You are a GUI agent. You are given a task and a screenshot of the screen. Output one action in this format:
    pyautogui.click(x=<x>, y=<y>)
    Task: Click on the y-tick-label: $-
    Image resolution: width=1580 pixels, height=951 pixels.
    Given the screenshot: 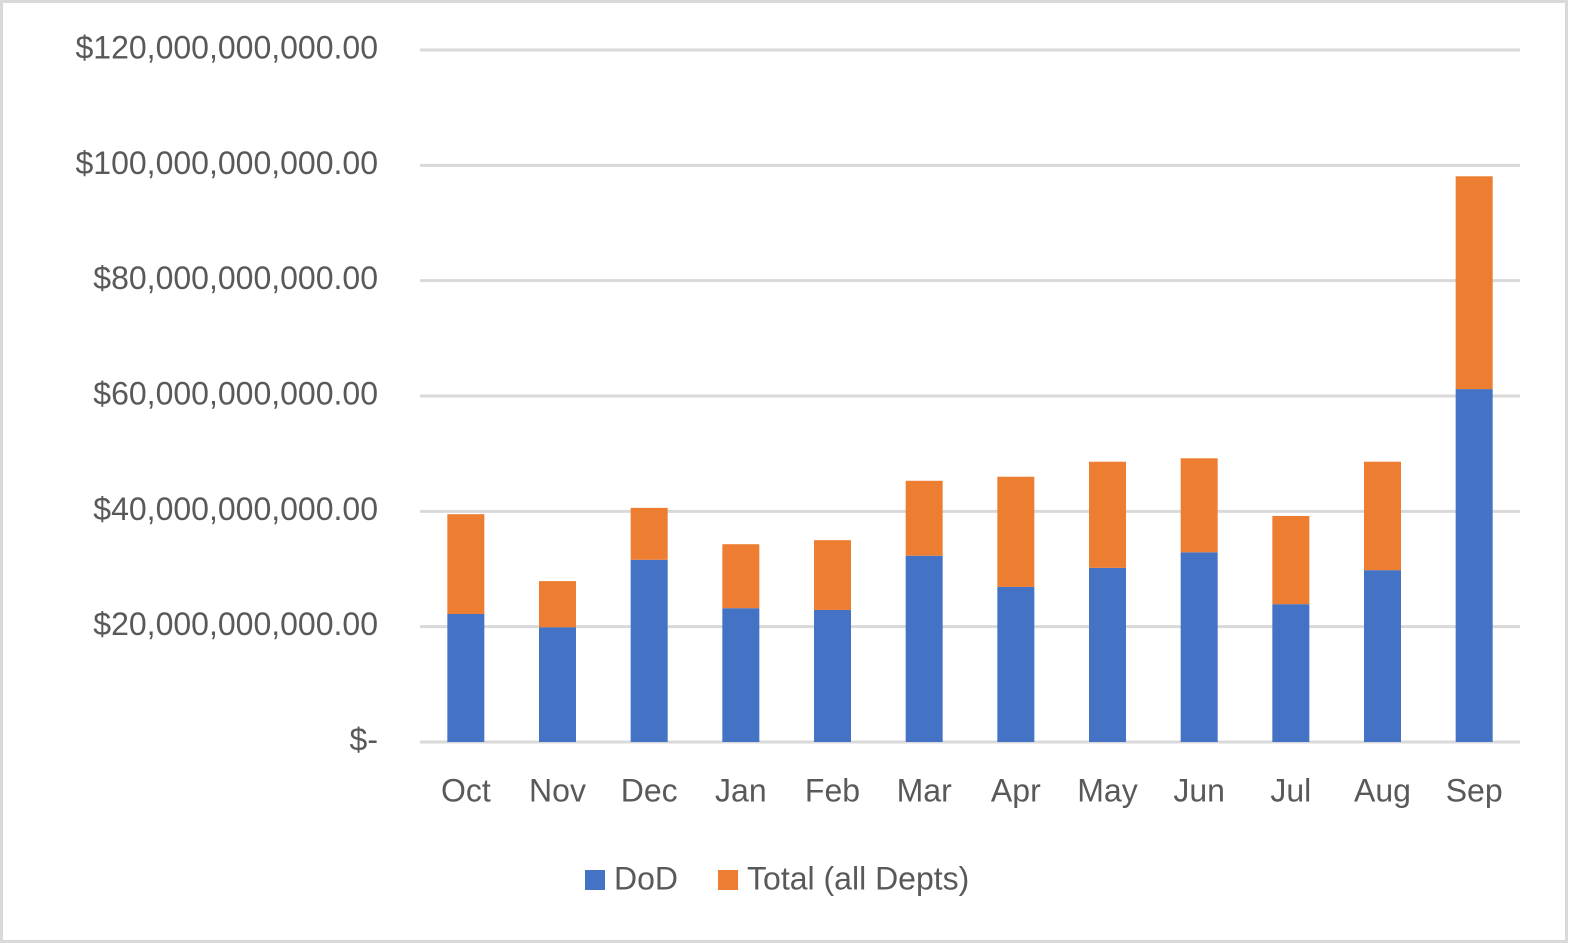 What is the action you would take?
    pyautogui.click(x=364, y=739)
    